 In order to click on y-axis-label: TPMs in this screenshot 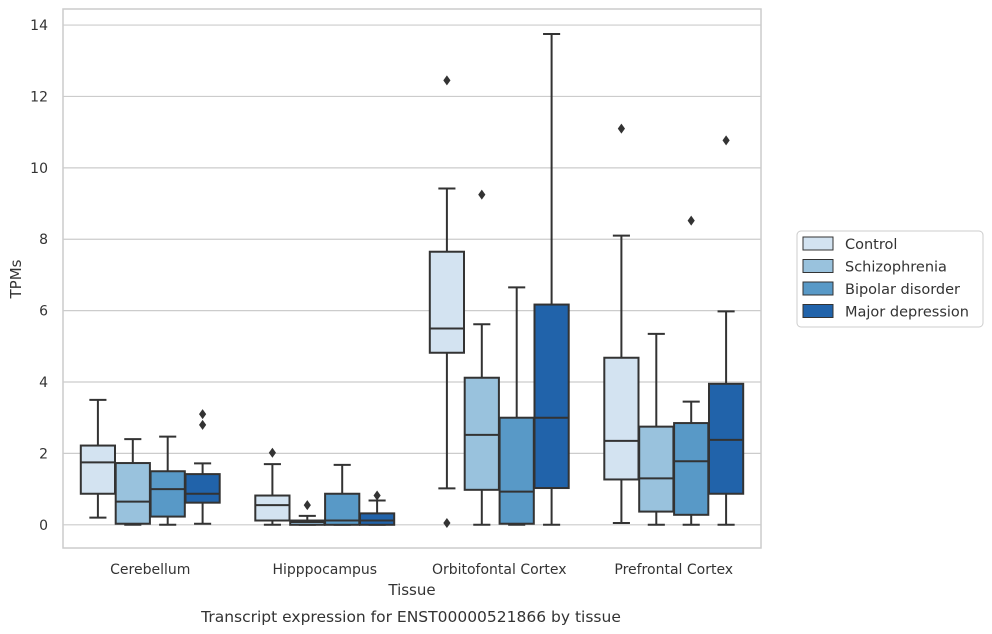, I will do `click(16, 279)`.